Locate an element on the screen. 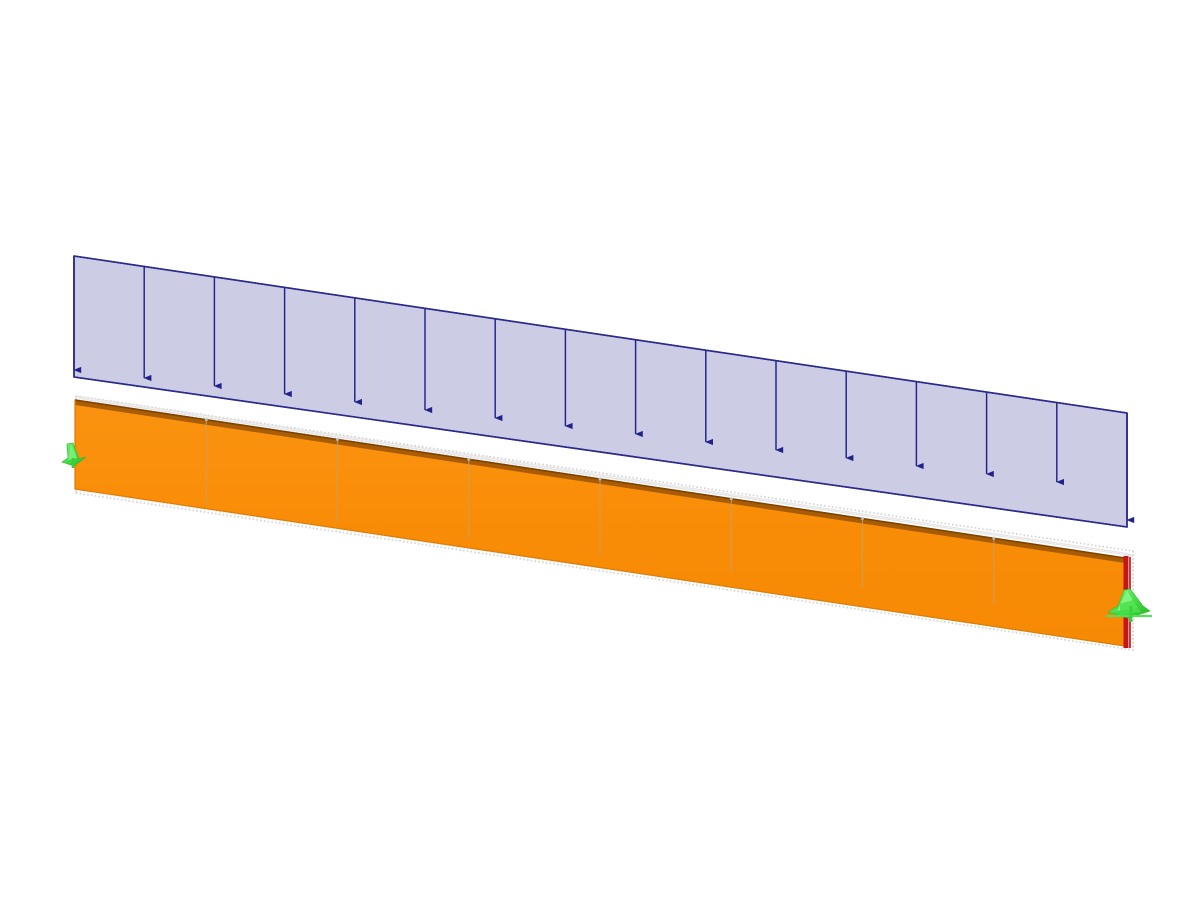 The height and width of the screenshot is (900, 1200). support-left is located at coordinates (74, 455).